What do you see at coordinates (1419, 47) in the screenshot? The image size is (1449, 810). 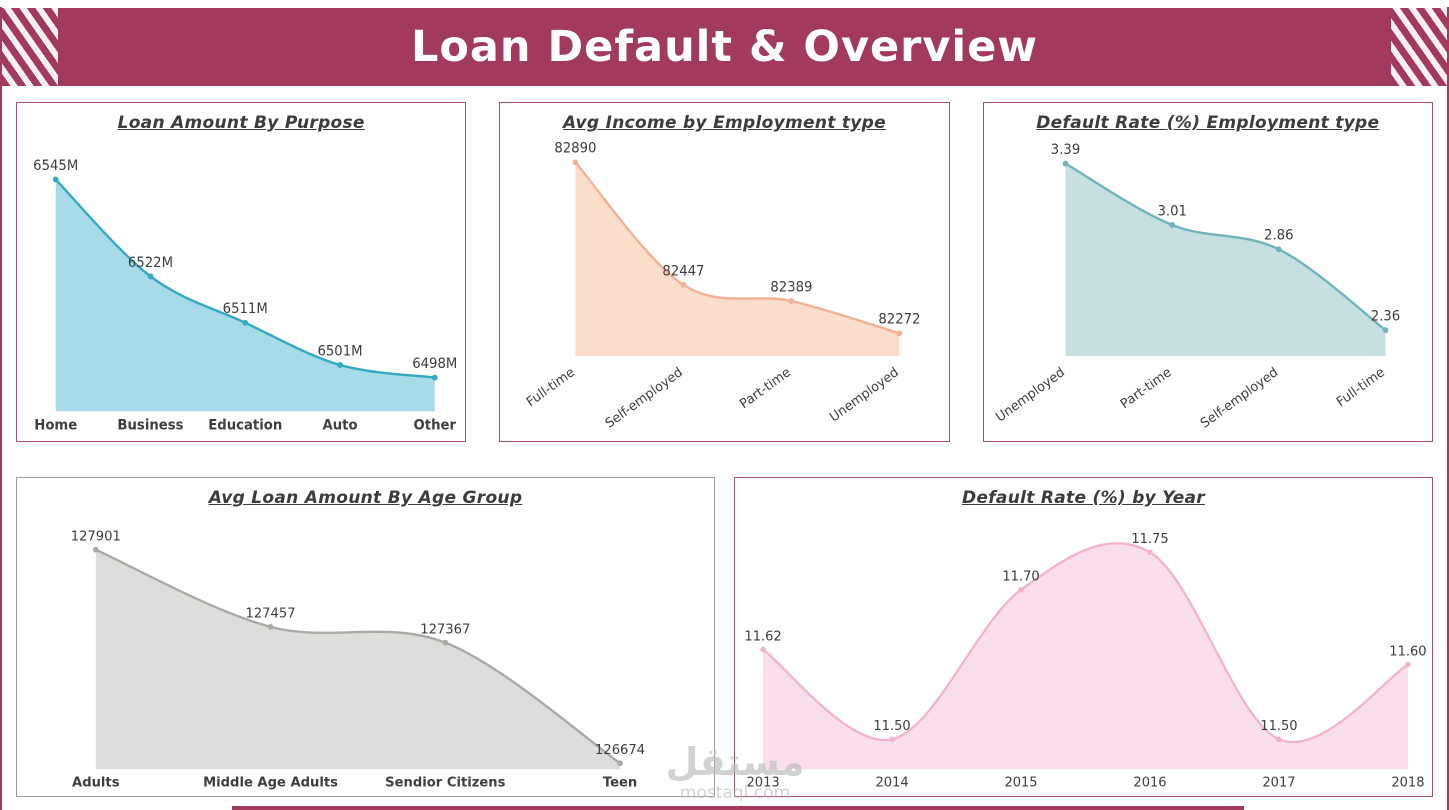 I see `header-stripes-right-decoration` at bounding box center [1419, 47].